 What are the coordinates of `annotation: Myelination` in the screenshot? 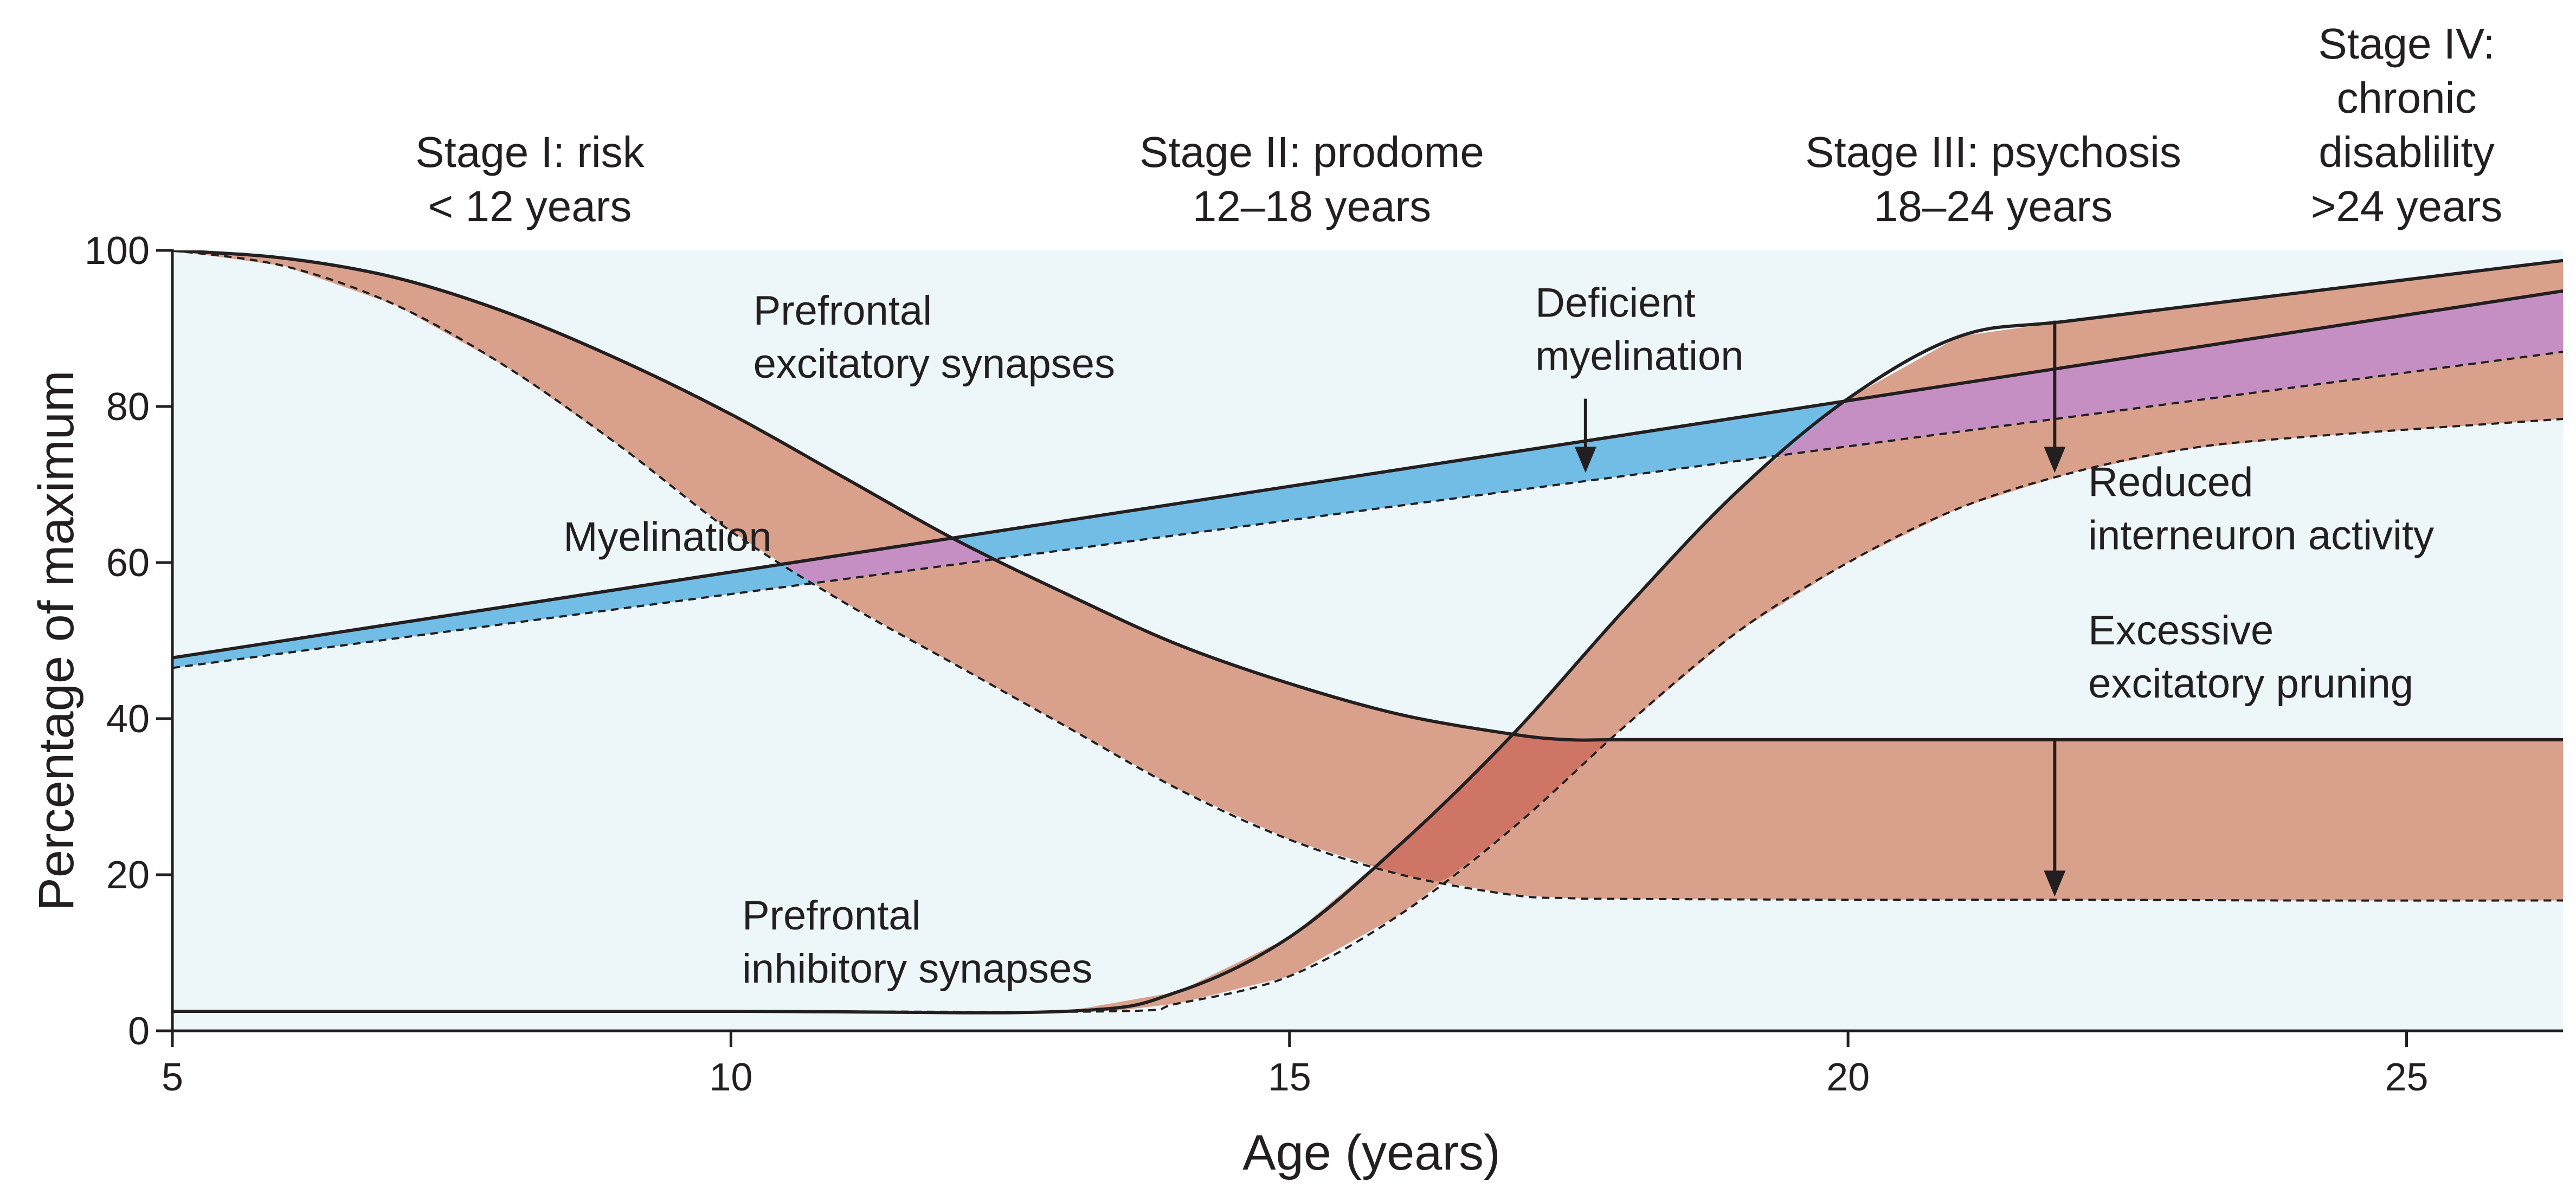 It's located at (667, 537).